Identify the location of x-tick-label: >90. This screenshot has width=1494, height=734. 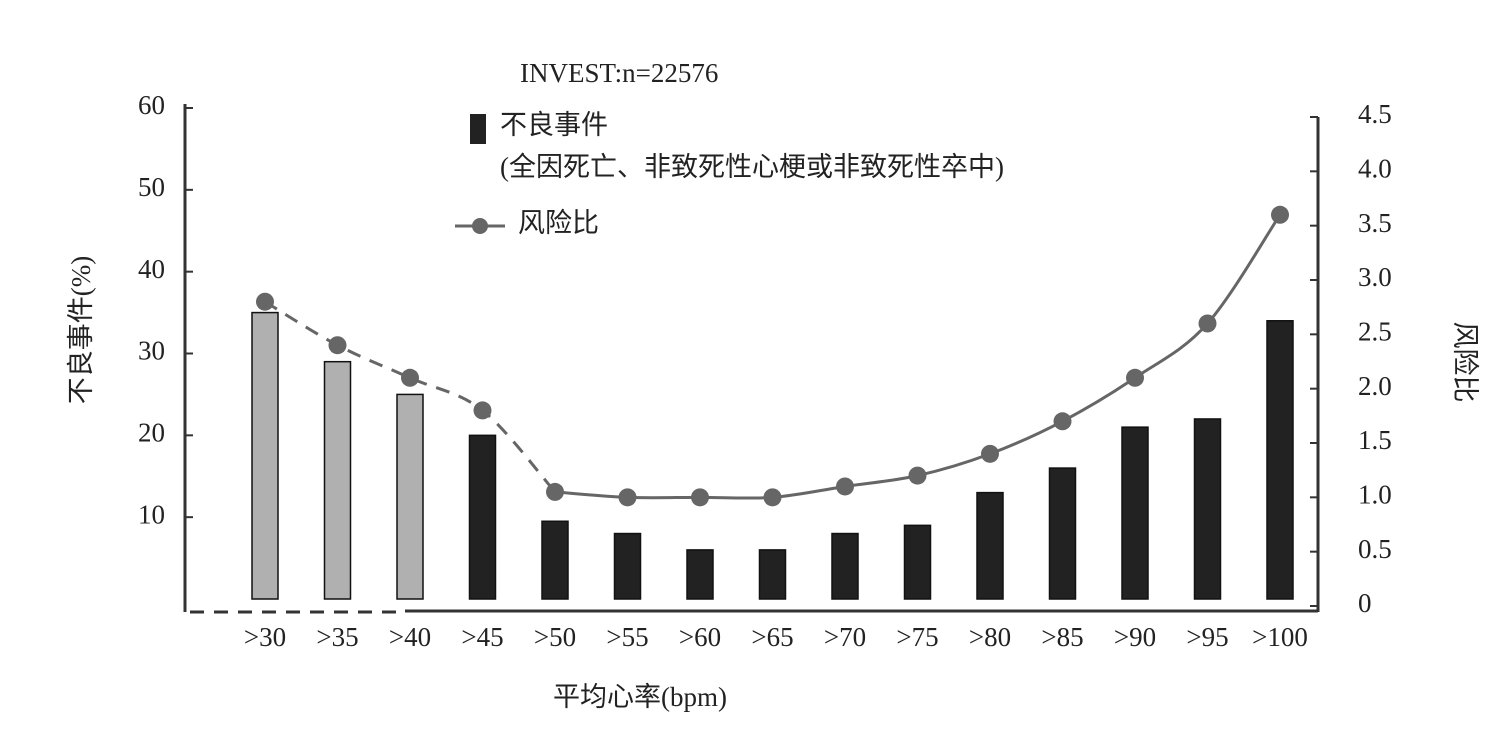
(1135, 637).